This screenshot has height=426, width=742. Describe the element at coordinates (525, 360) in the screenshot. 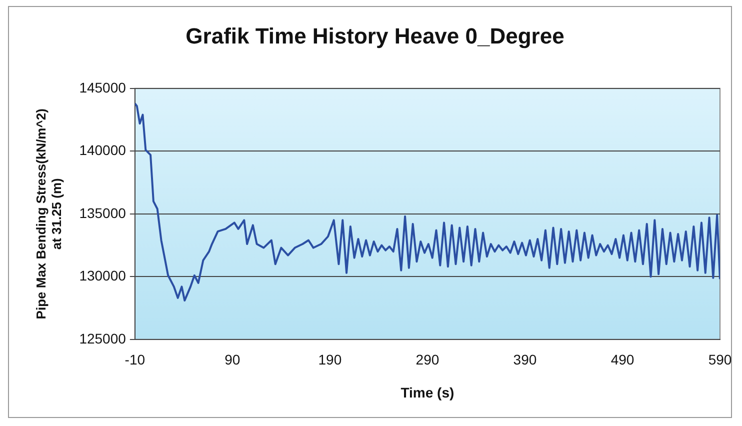

I see `x-tick-label: 390` at that location.